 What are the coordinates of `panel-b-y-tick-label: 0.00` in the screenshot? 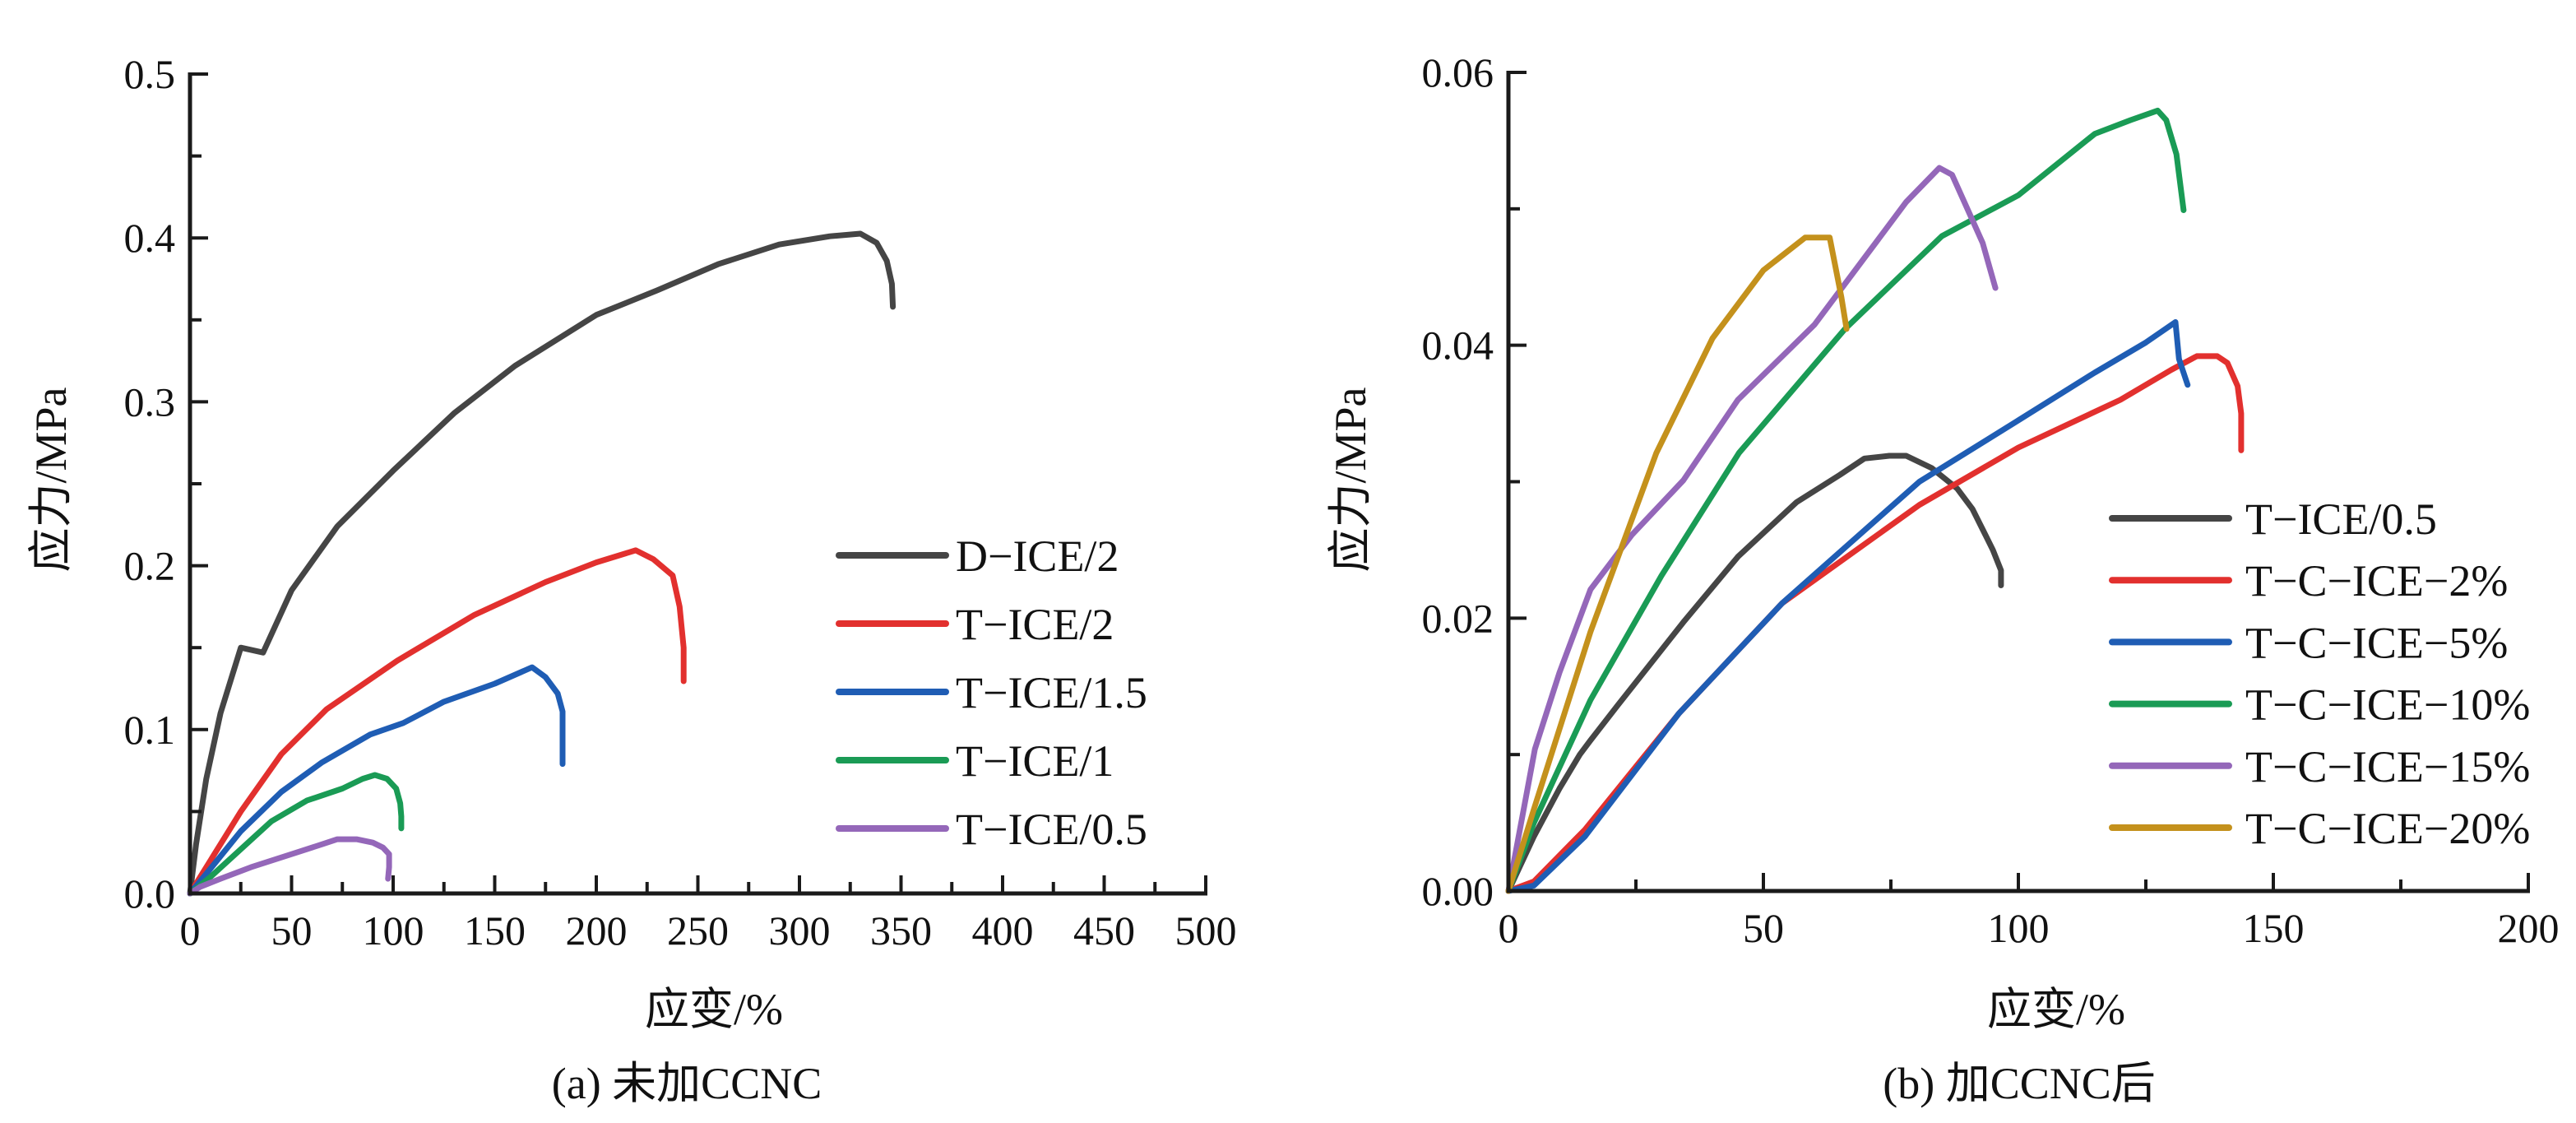 It's located at (1458, 891).